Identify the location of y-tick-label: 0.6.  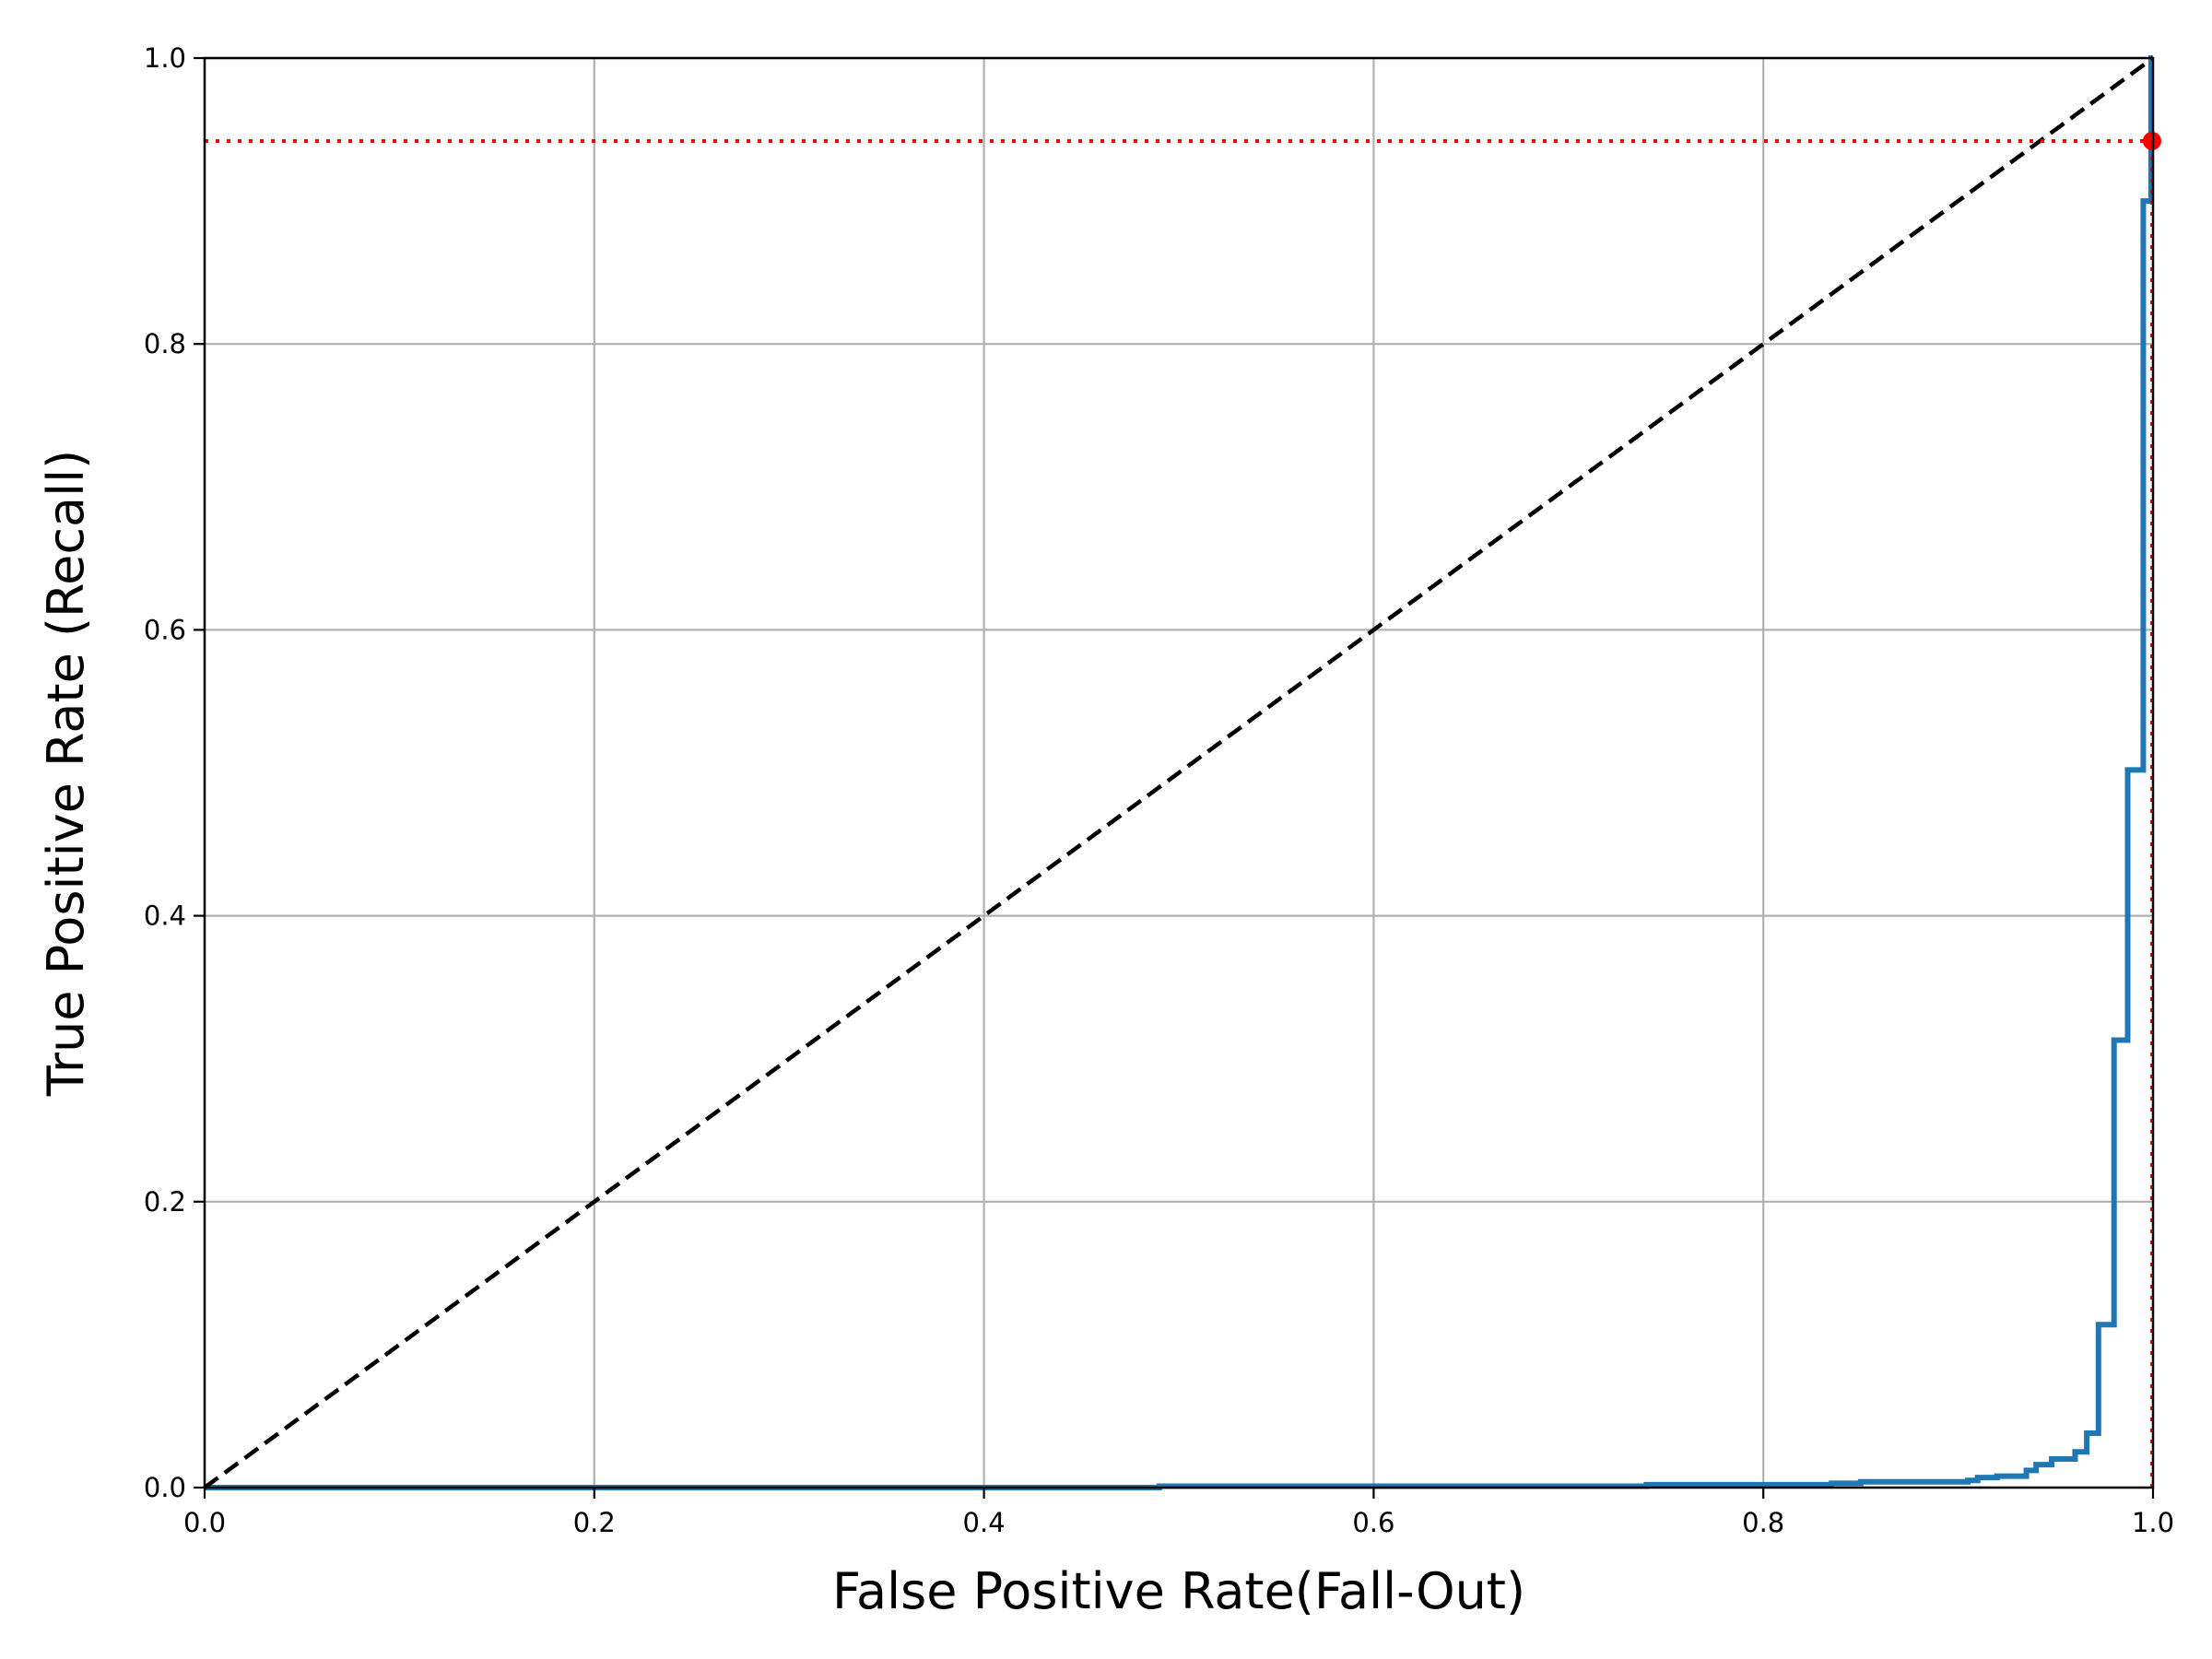
(165, 629).